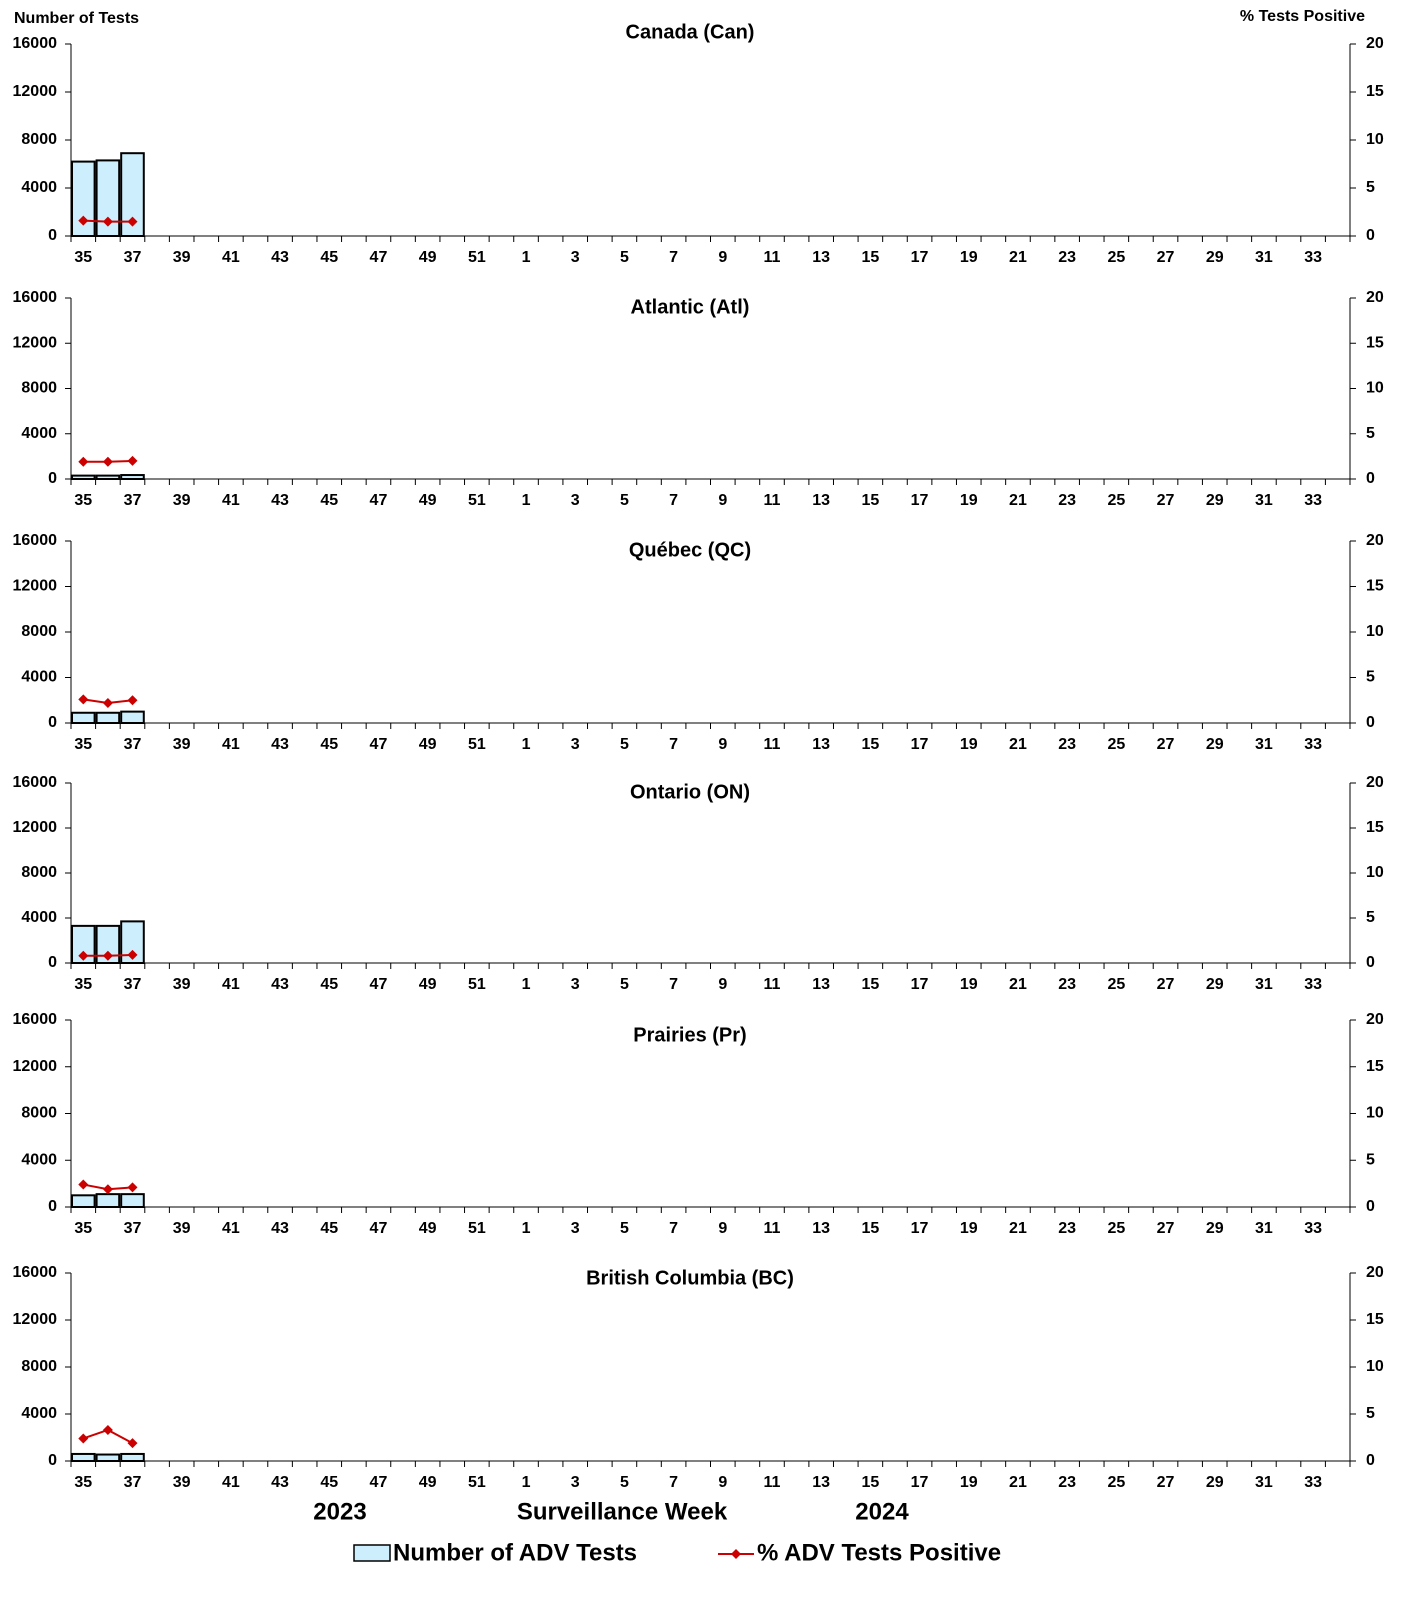 The image size is (1424, 1597). I want to click on x-tick-label: 17, so click(920, 257).